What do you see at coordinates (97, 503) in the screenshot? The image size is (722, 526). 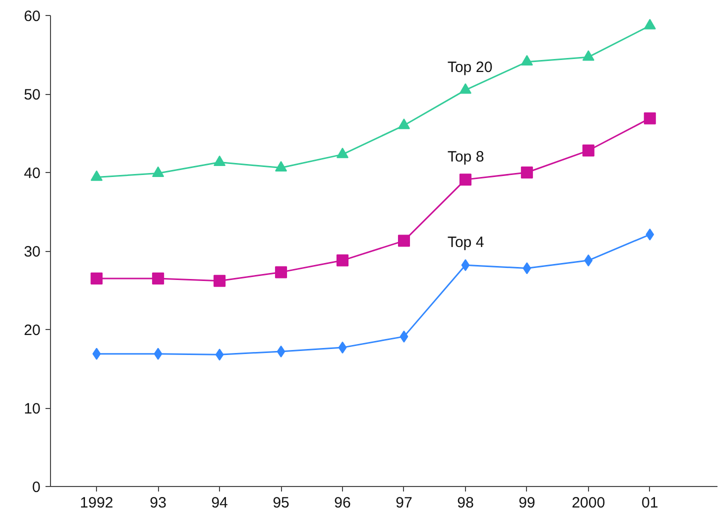 I see `x-tick-label: 1992` at bounding box center [97, 503].